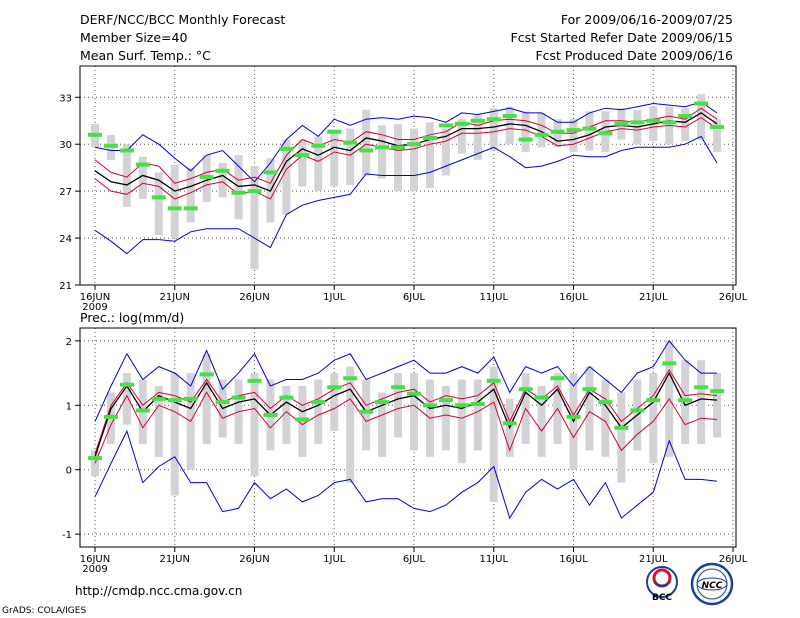 This screenshot has width=800, height=618. What do you see at coordinates (622, 37) in the screenshot?
I see `refer-date: Fcst Started Refer Date 2009/06/15` at bounding box center [622, 37].